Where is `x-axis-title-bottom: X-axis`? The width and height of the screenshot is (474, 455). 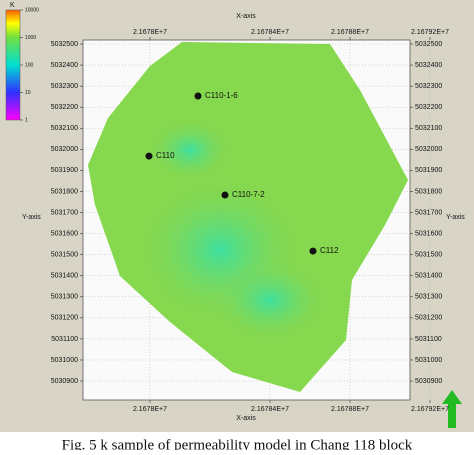 x-axis-title-bottom: X-axis is located at coordinates (246, 418).